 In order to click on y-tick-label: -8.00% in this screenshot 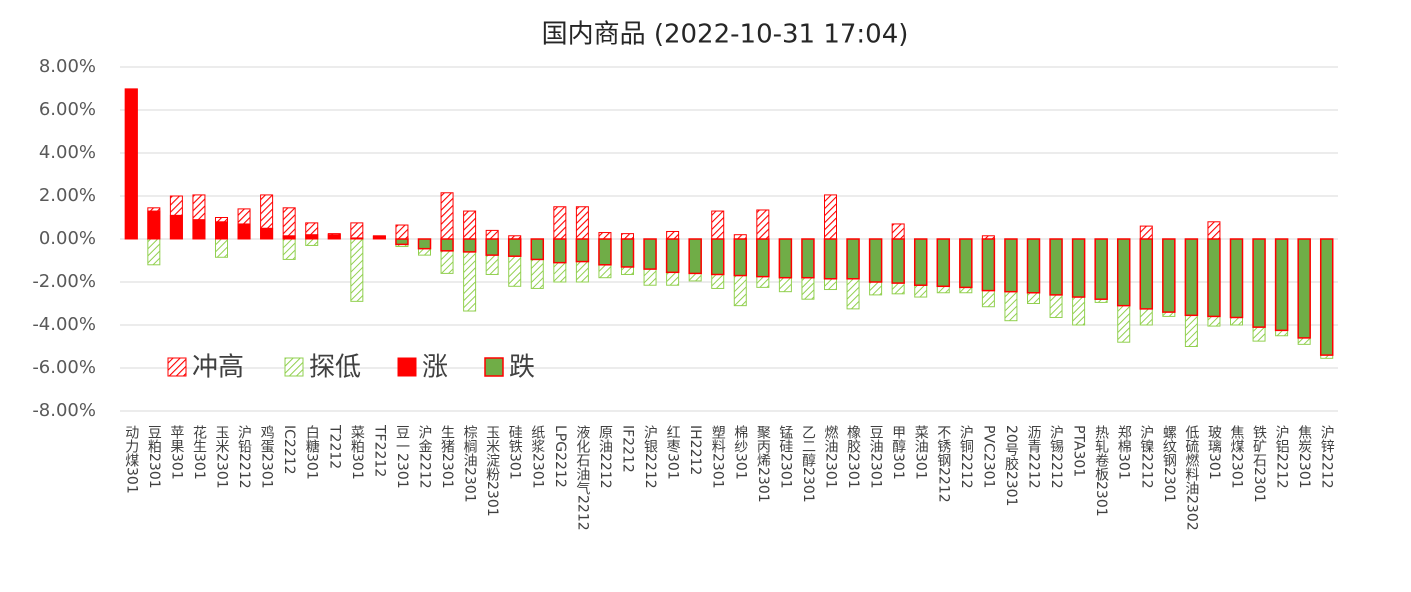, I will do `click(64, 410)`.